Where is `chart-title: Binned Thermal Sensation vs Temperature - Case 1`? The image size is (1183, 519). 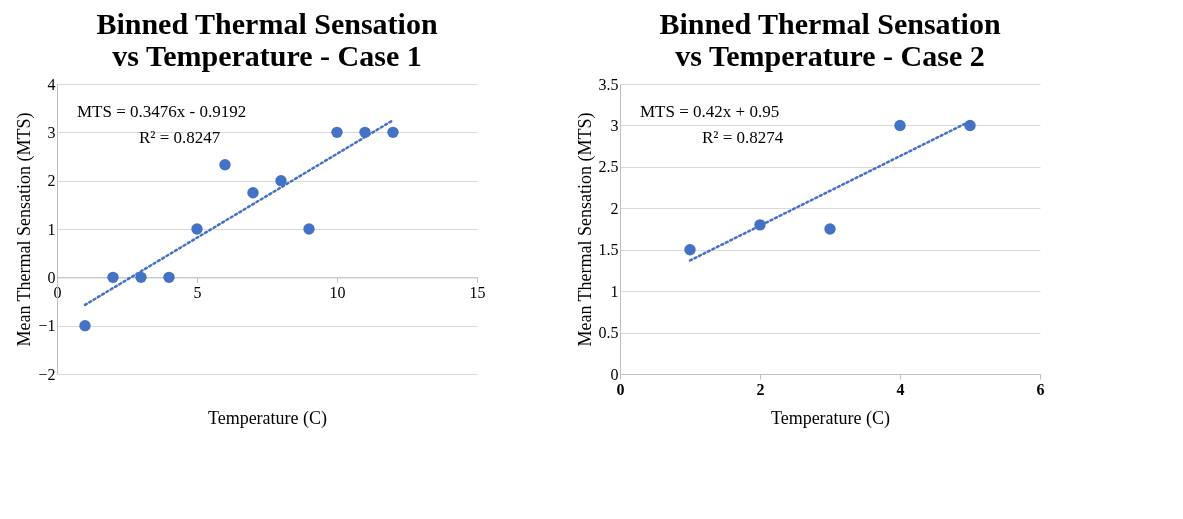
chart-title: Binned Thermal Sensation vs Temperature - Case 1 is located at coordinates (267, 39).